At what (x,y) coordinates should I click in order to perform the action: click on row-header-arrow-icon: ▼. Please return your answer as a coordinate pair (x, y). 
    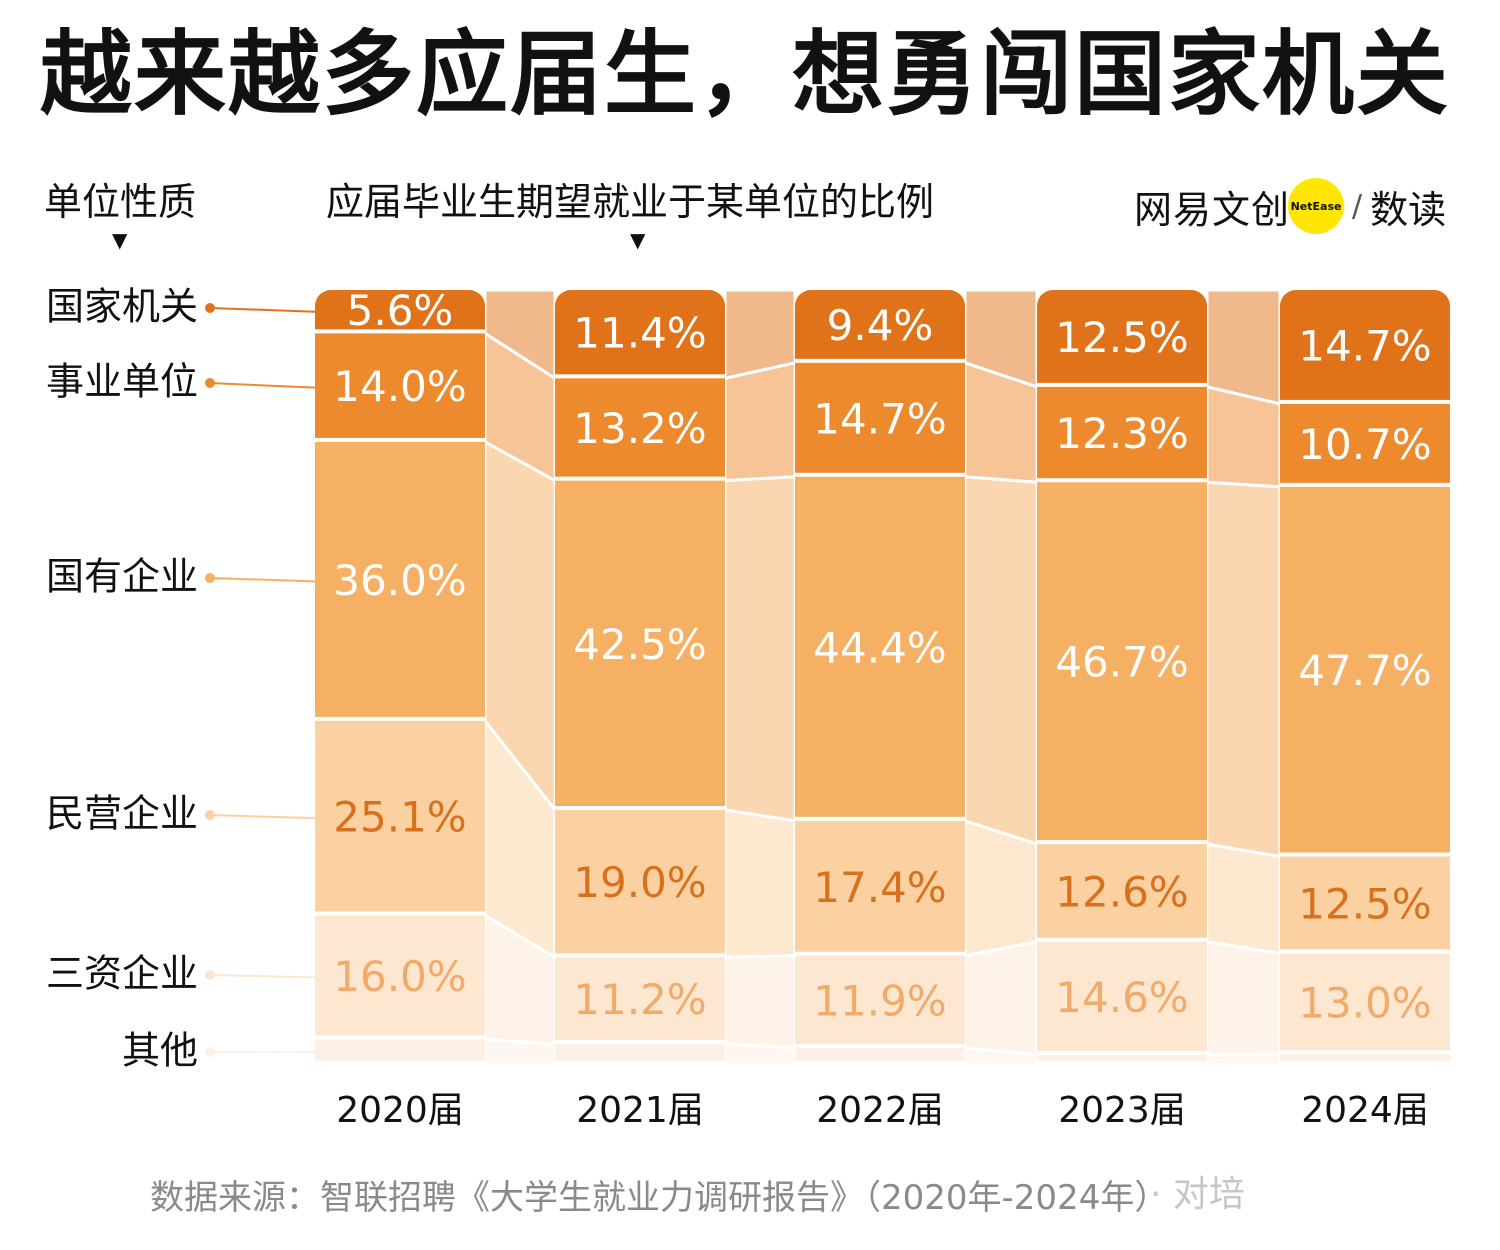
    Looking at the image, I should click on (120, 240).